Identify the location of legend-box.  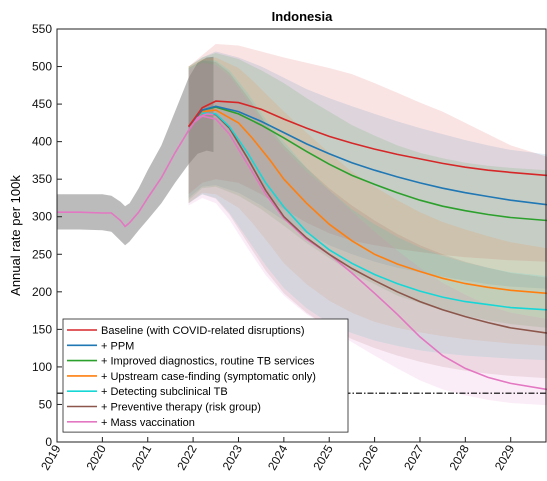
(205, 375).